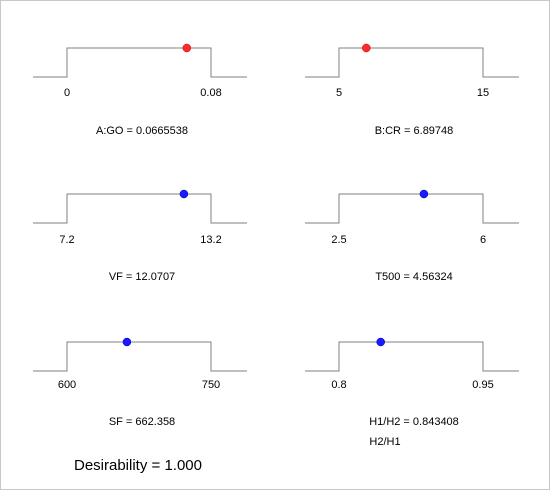 The width and height of the screenshot is (550, 490). What do you see at coordinates (211, 93) in the screenshot?
I see `factor-a-high-label: 0.08` at bounding box center [211, 93].